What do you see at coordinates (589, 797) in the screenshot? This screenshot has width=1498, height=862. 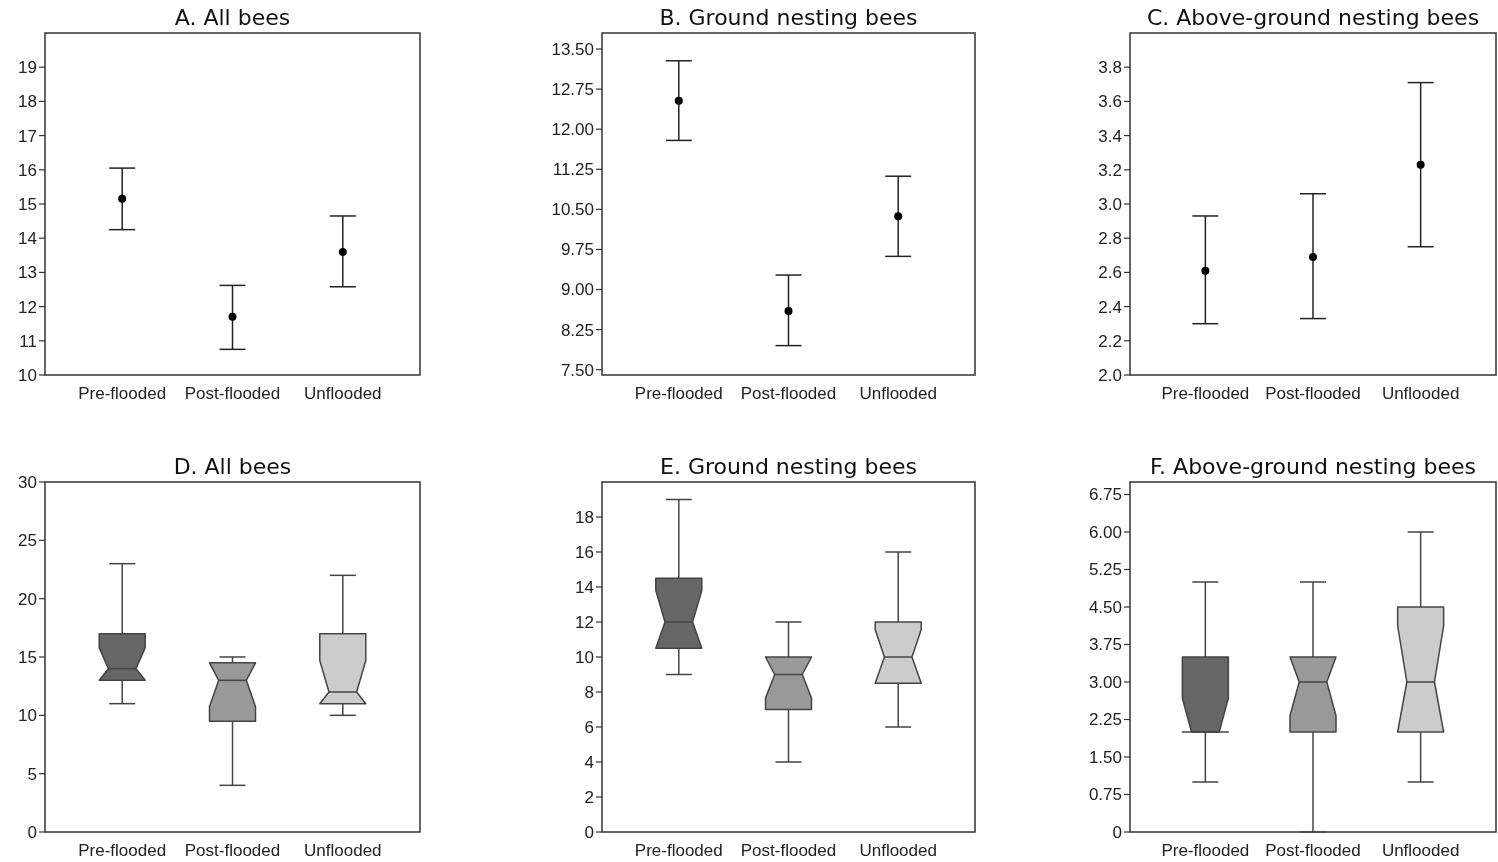 I see `y-tick-label: 2` at bounding box center [589, 797].